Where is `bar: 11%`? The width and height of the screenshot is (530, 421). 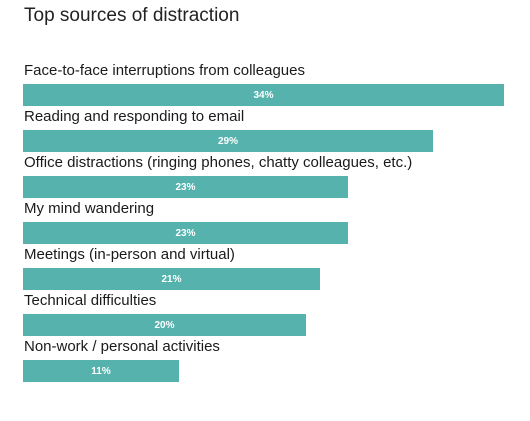
bar: 11% is located at coordinates (101, 371).